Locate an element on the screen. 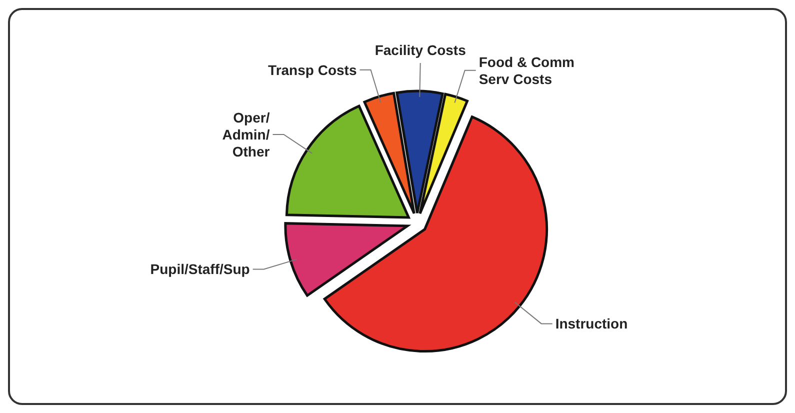 Image resolution: width=795 pixels, height=413 pixels. slice-label: Facility Costs is located at coordinates (420, 50).